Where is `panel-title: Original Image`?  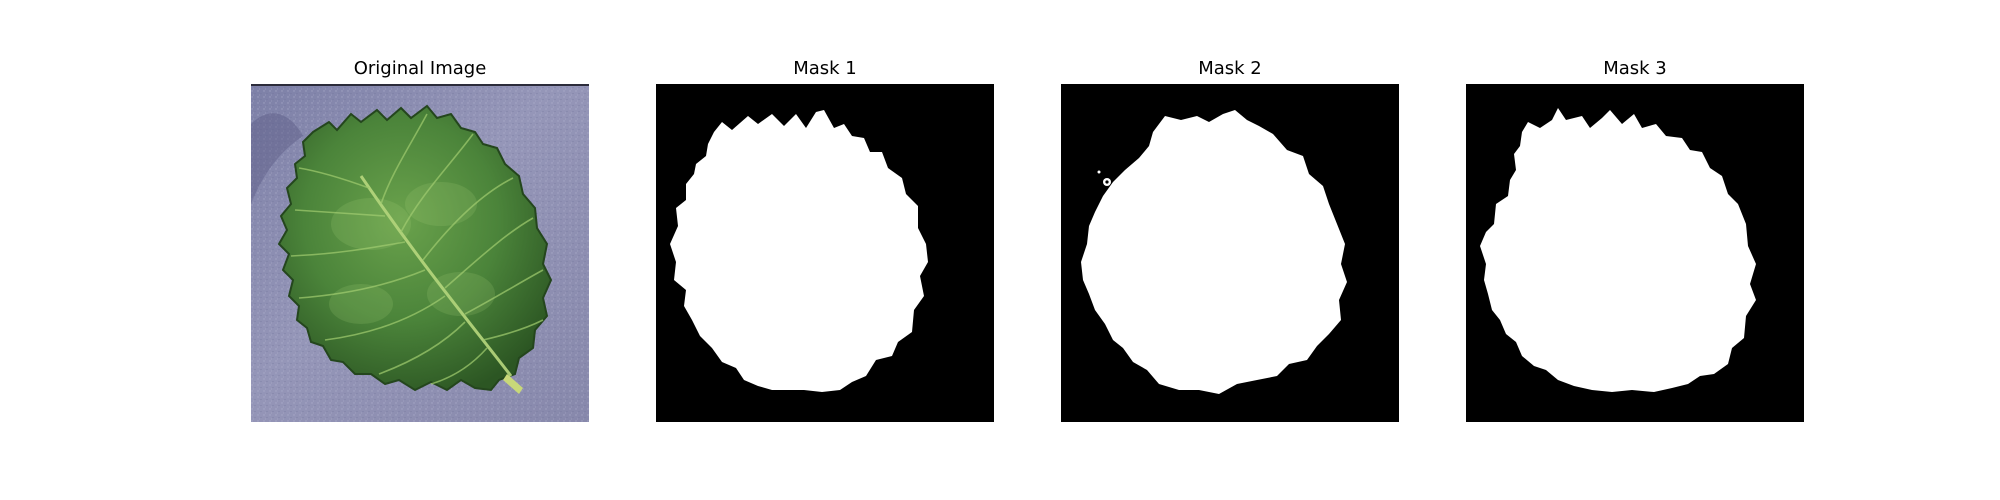 panel-title: Original Image is located at coordinates (420, 68).